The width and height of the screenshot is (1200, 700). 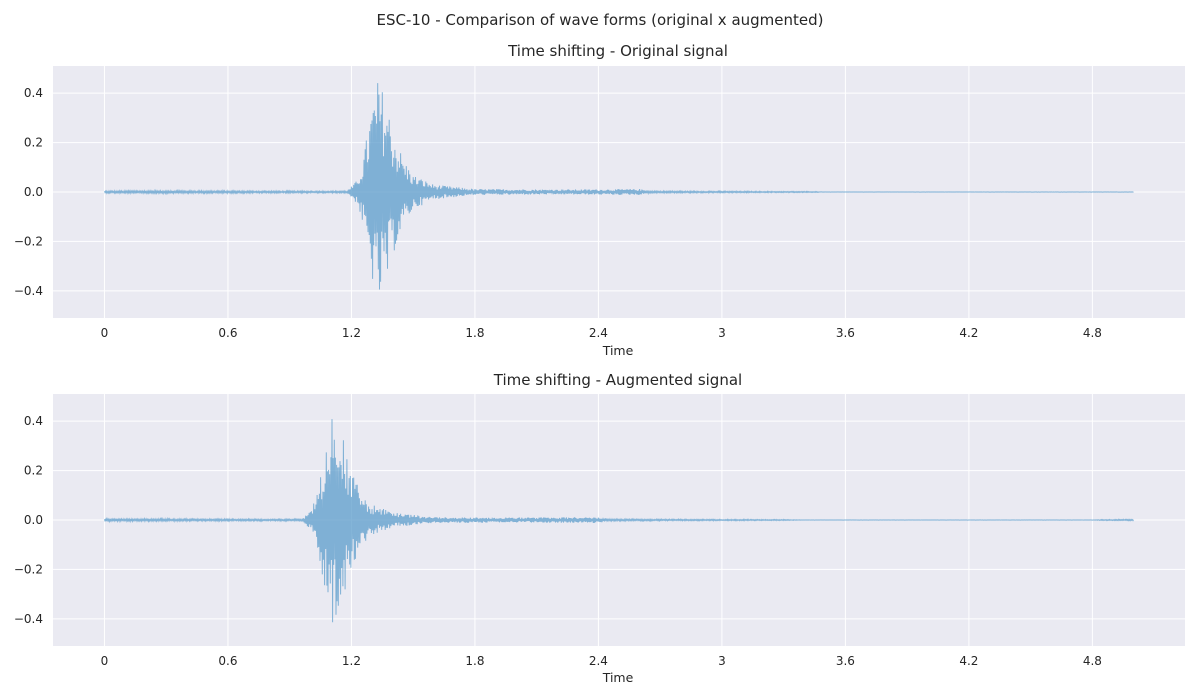 I want to click on subplot-title-original: Time shifting - Original signal, so click(x=617, y=51).